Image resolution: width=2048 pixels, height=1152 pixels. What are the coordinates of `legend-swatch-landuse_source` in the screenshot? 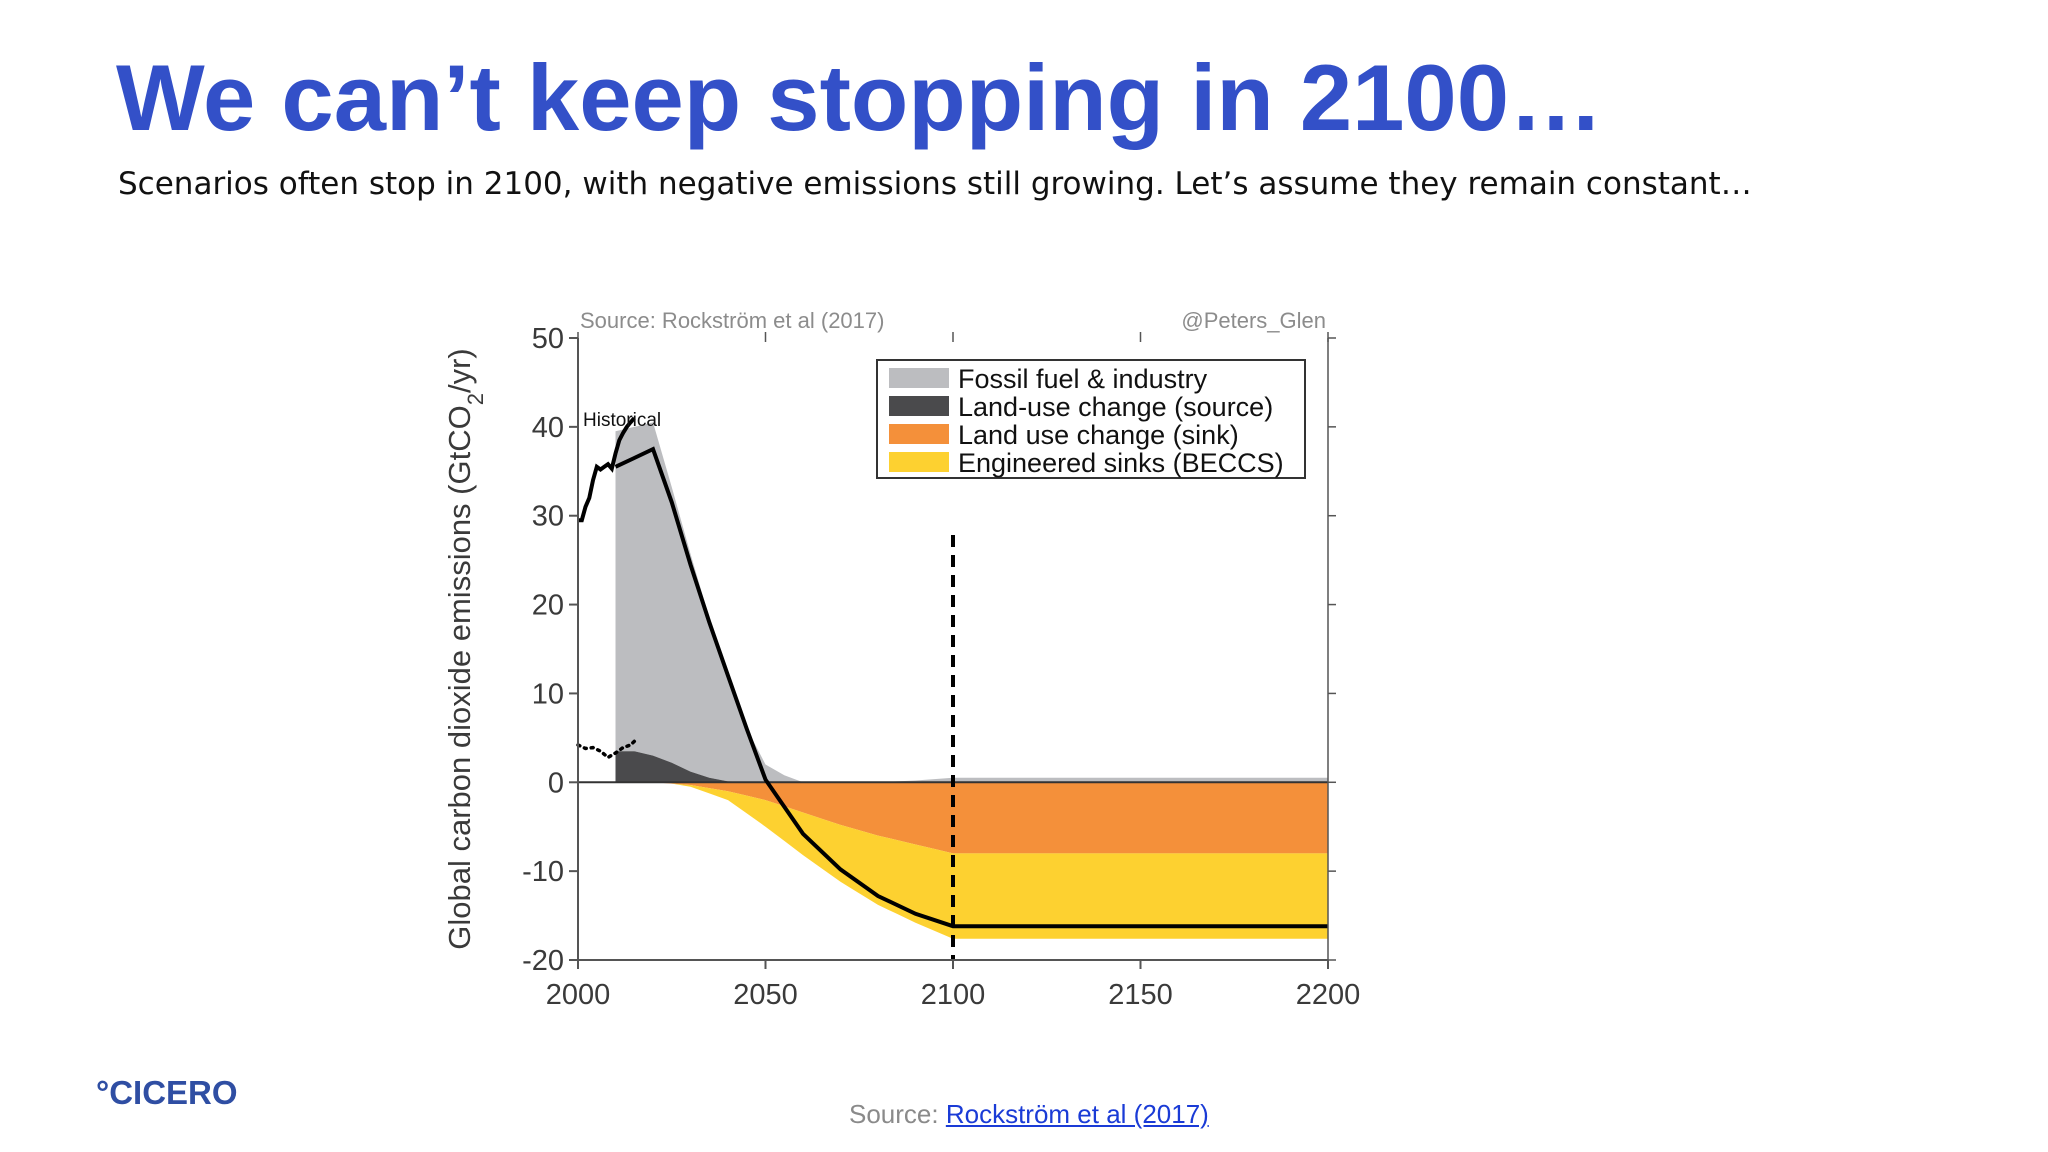 It's located at (919, 406).